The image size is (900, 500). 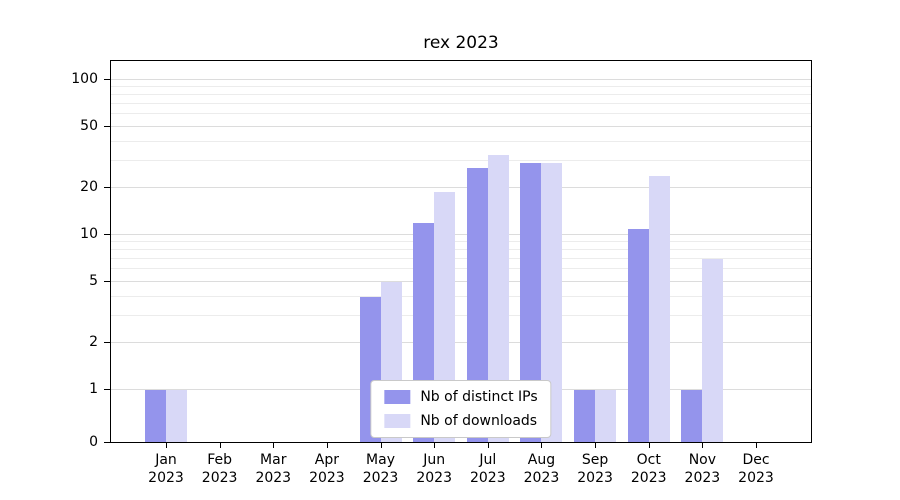 I want to click on y-tick-label: 50, so click(x=89, y=125).